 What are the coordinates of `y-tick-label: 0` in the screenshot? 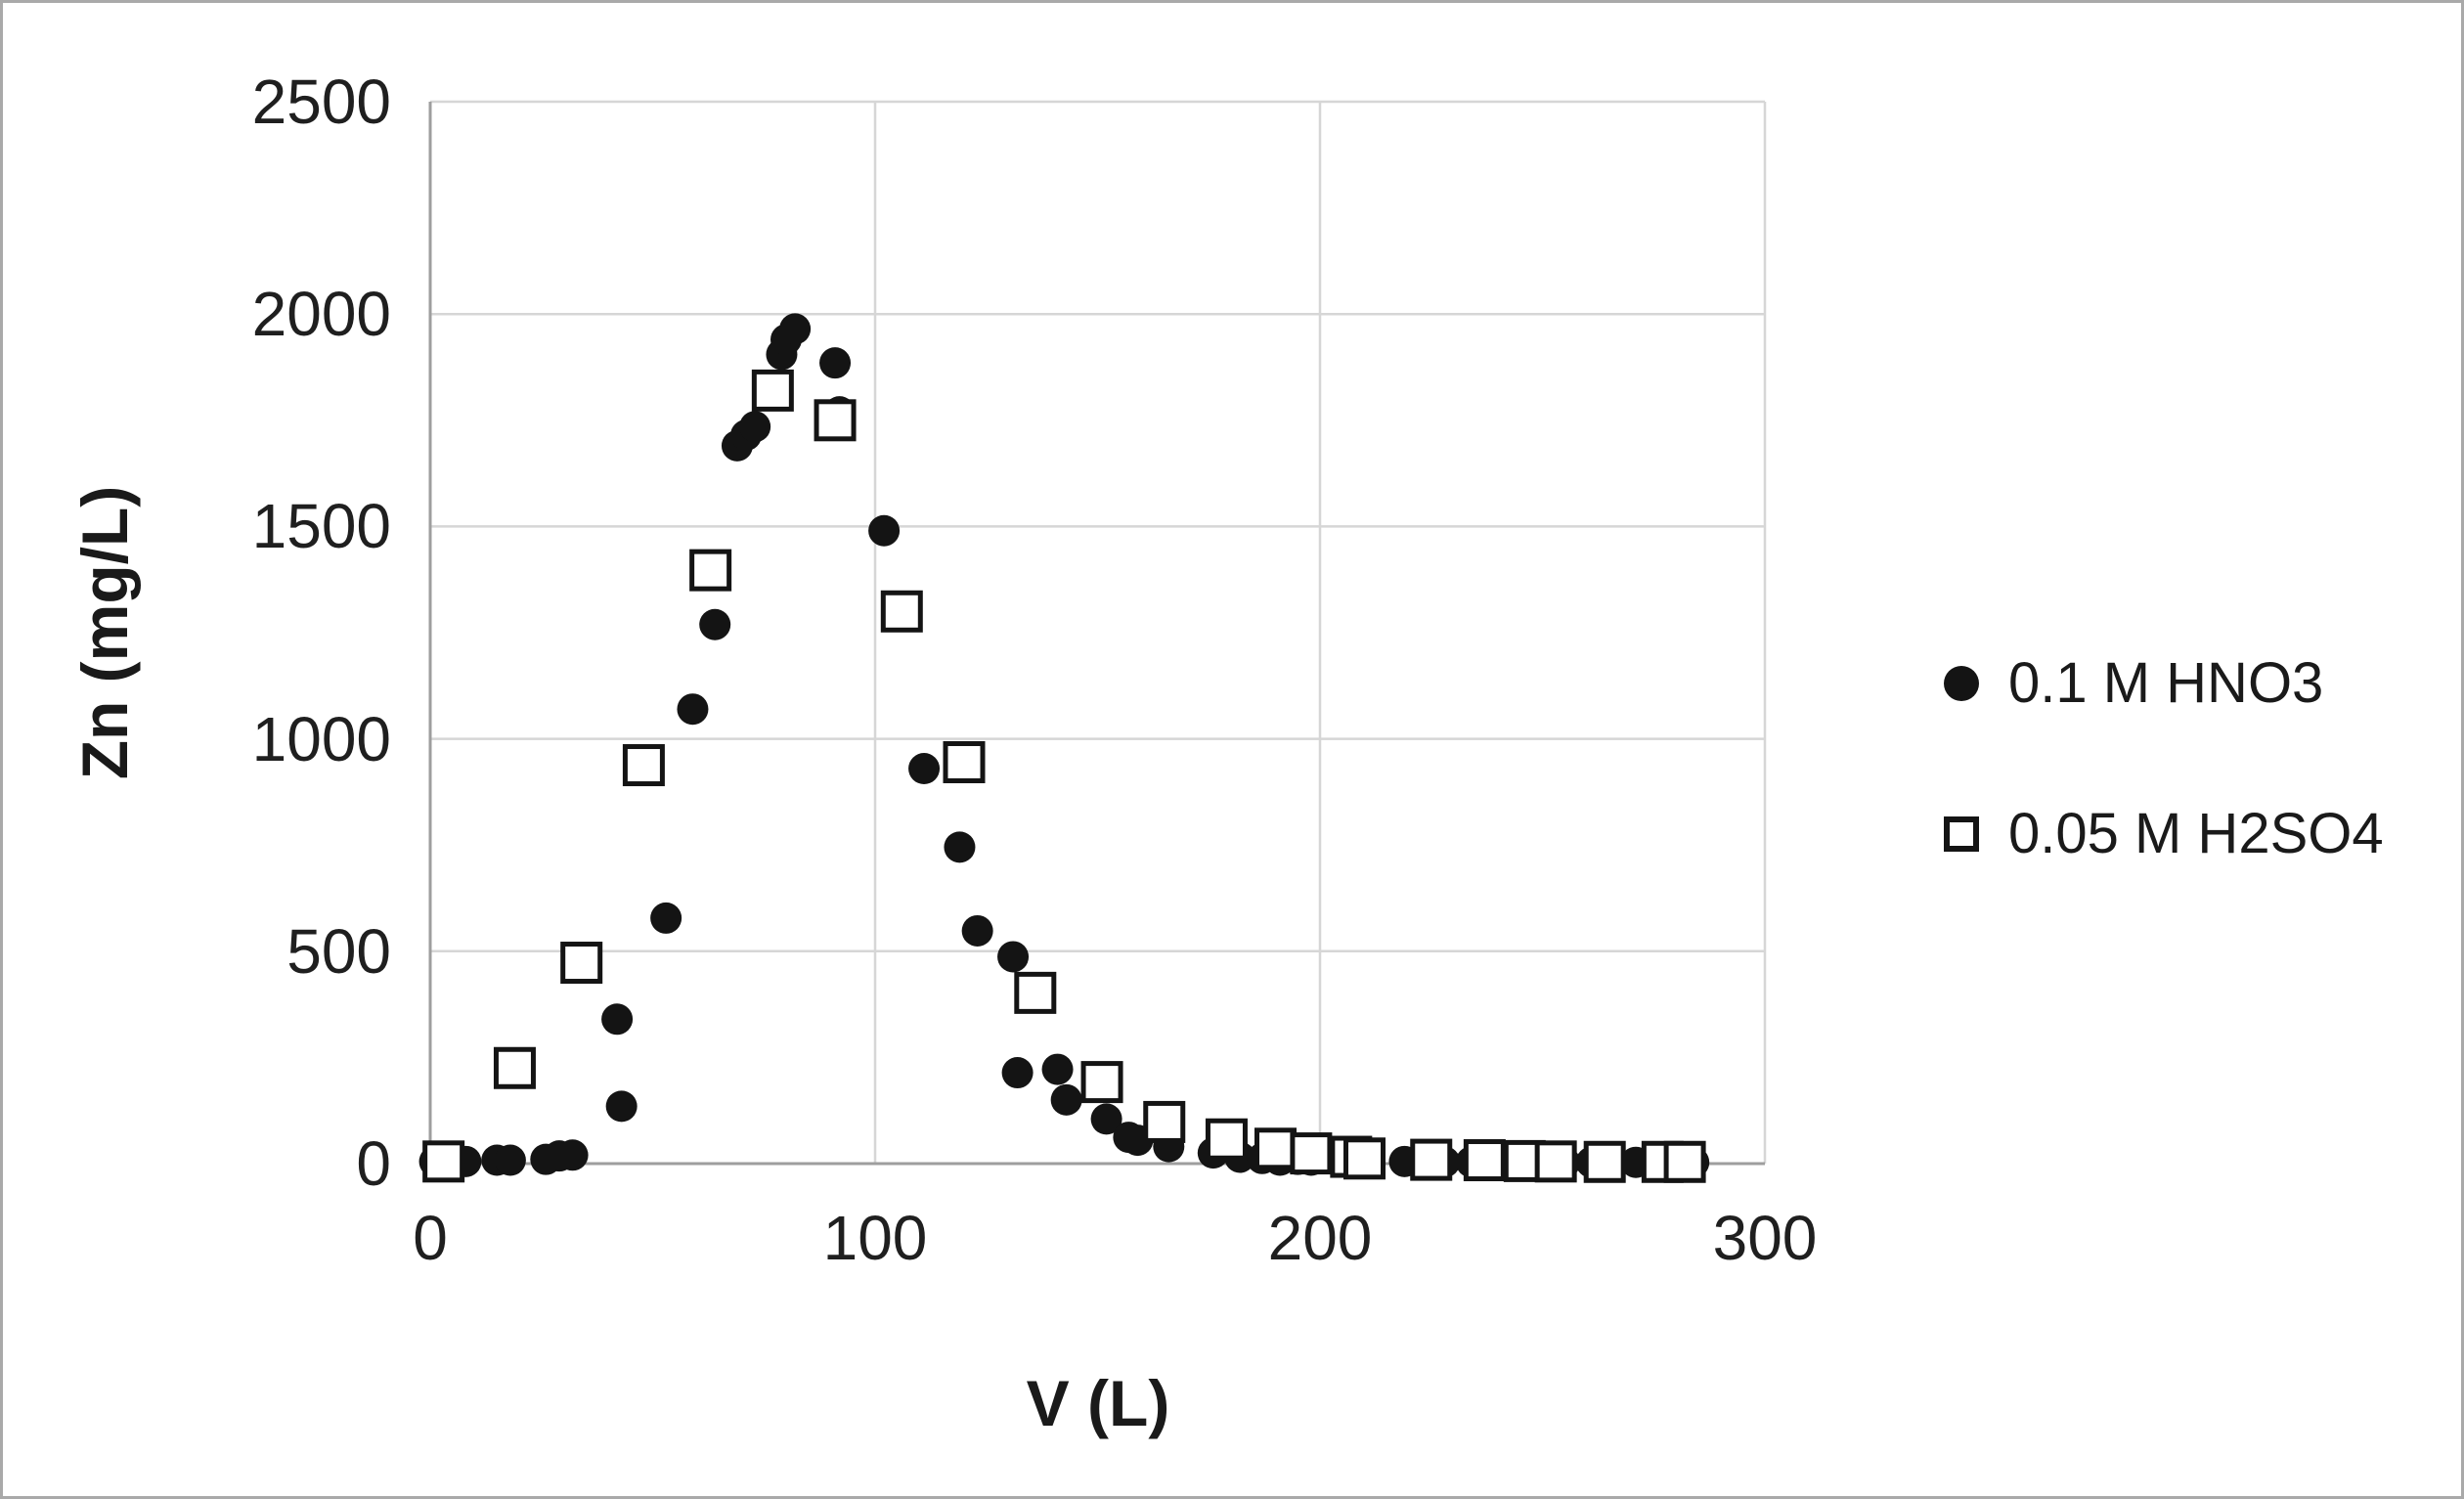 It's located at (373, 1163).